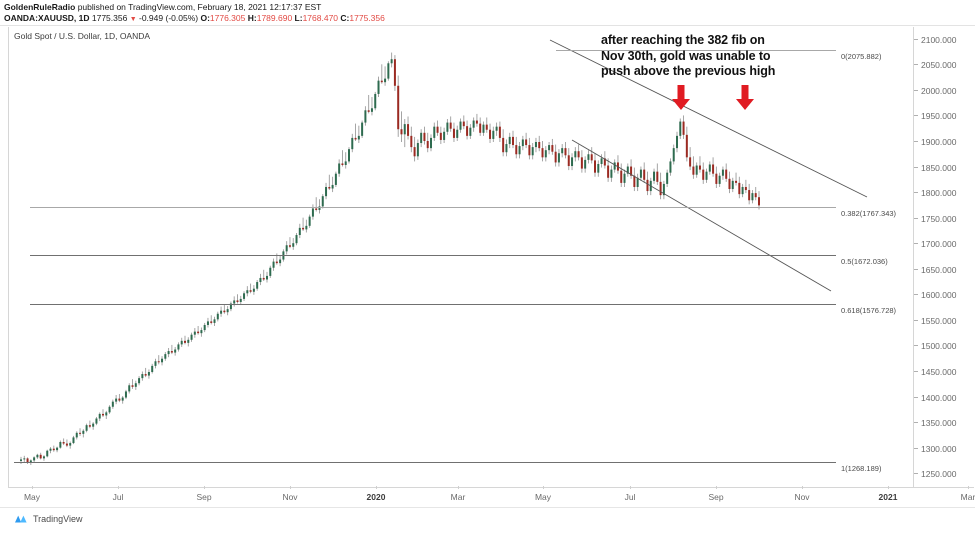  Describe the element at coordinates (939, 218) in the screenshot. I see `price-tick-label: 1750.000` at that location.